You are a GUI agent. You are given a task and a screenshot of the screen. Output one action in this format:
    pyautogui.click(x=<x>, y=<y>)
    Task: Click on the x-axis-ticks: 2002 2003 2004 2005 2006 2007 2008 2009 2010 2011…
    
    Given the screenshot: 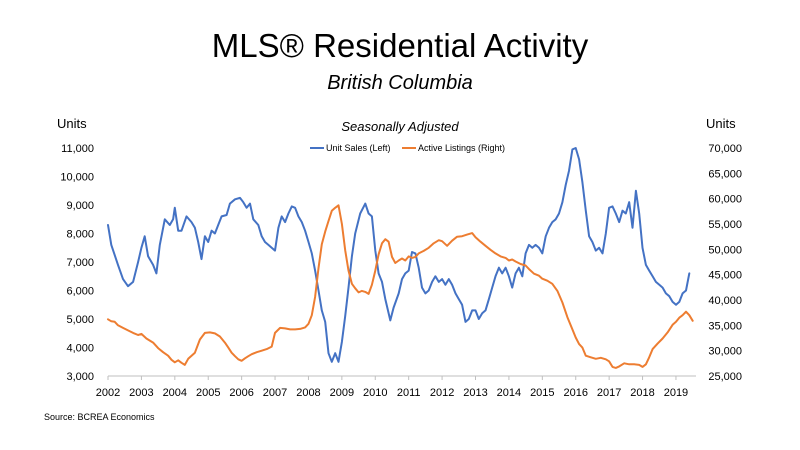 What is the action you would take?
    pyautogui.click(x=392, y=387)
    